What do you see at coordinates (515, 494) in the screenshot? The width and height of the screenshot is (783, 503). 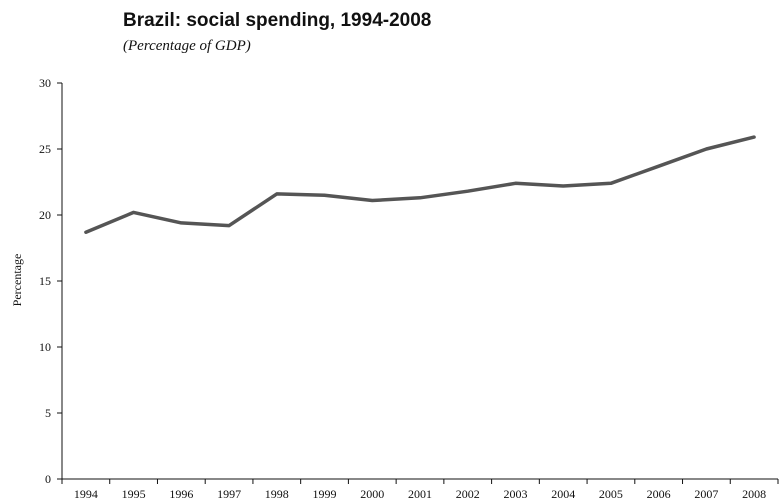 I see `x-tick-label: 2003` at bounding box center [515, 494].